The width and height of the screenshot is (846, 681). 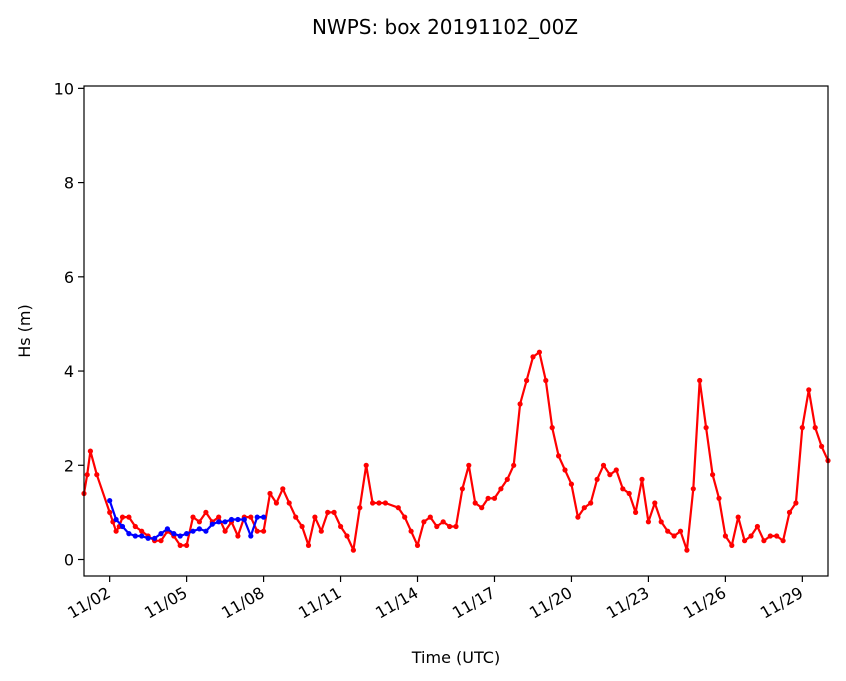 What do you see at coordinates (473, 603) in the screenshot?
I see `x-tick-label: 11/17` at bounding box center [473, 603].